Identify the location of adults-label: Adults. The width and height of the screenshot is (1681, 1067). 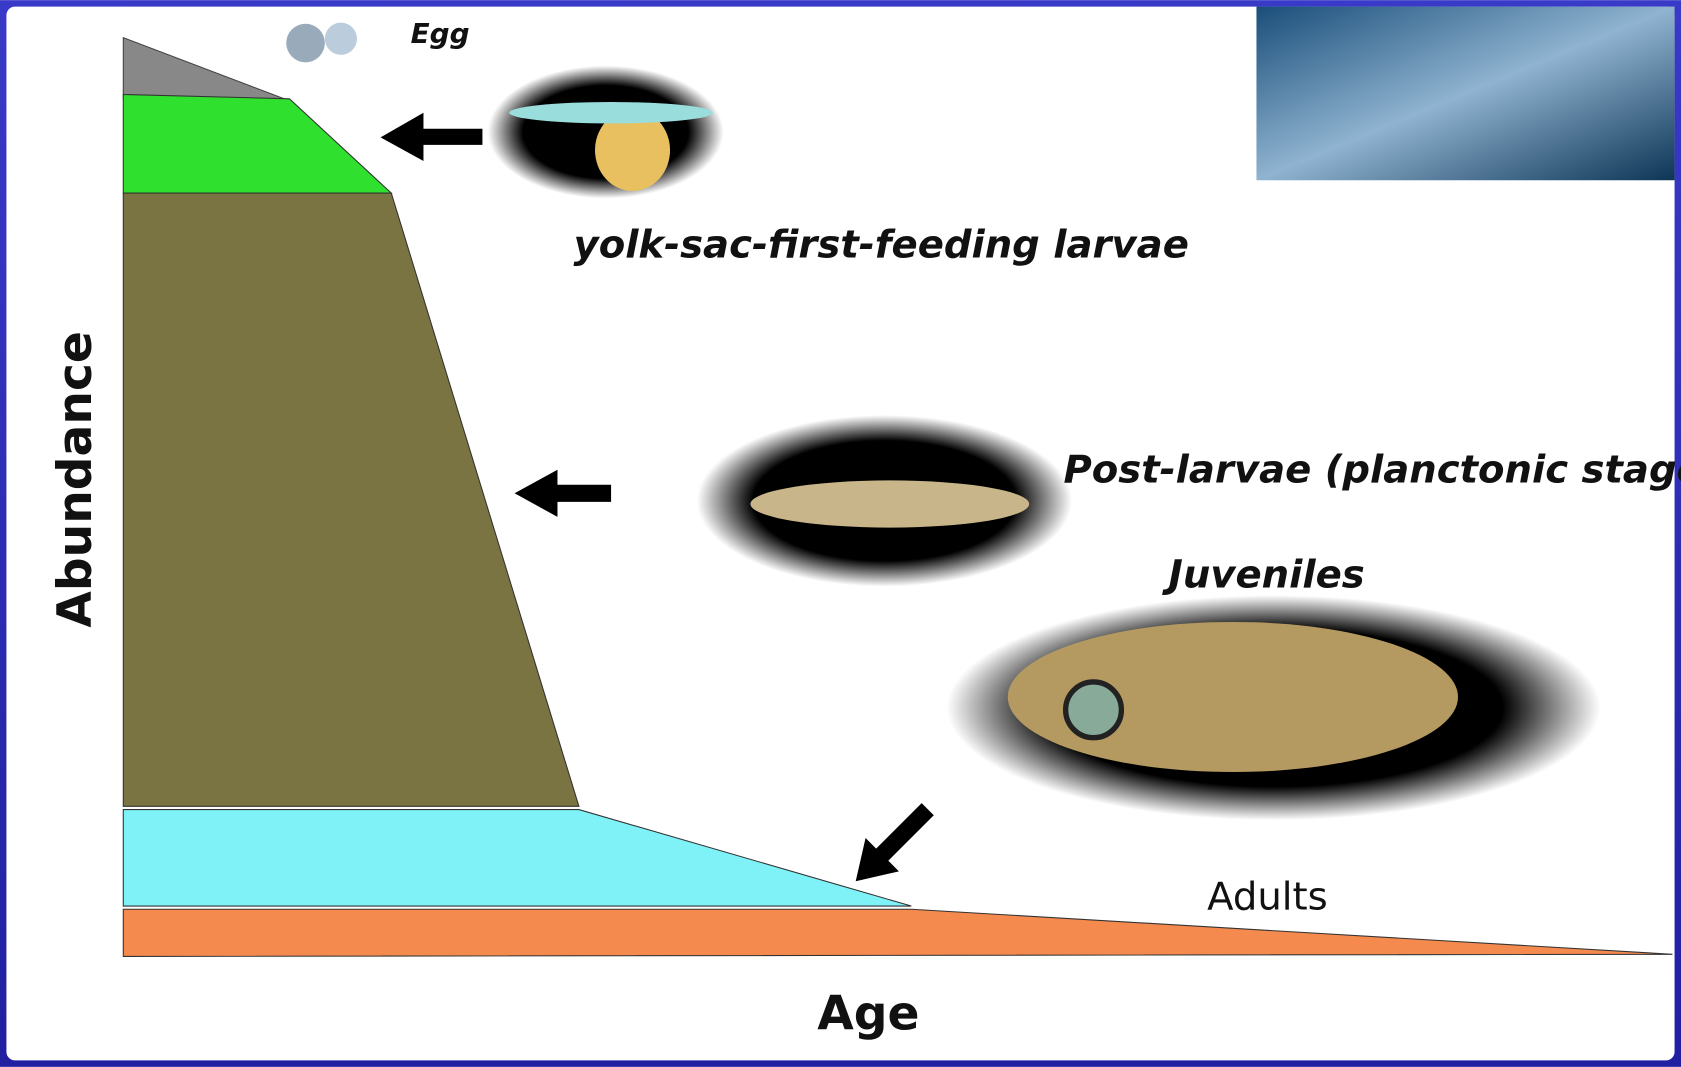
(1267, 896).